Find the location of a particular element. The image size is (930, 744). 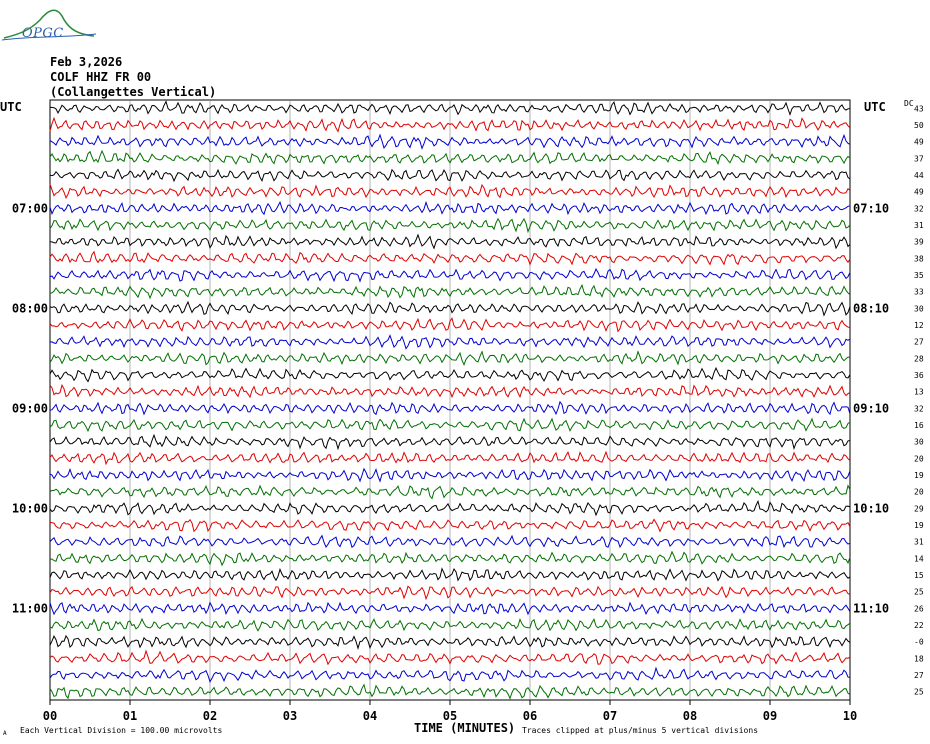

dc-offset-label: 22 is located at coordinates (919, 625).